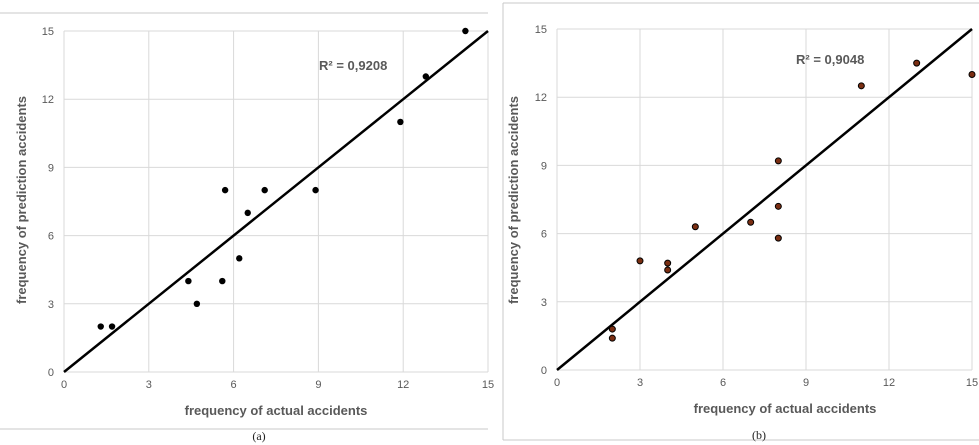 The height and width of the screenshot is (445, 979). I want to click on panel-caption: (b), so click(759, 435).